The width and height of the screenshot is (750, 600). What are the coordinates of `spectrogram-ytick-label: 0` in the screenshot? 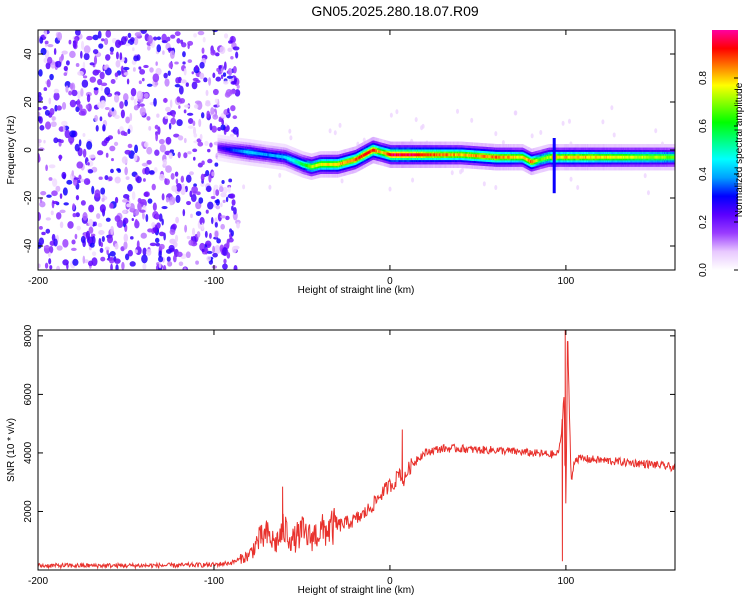 It's located at (28, 150).